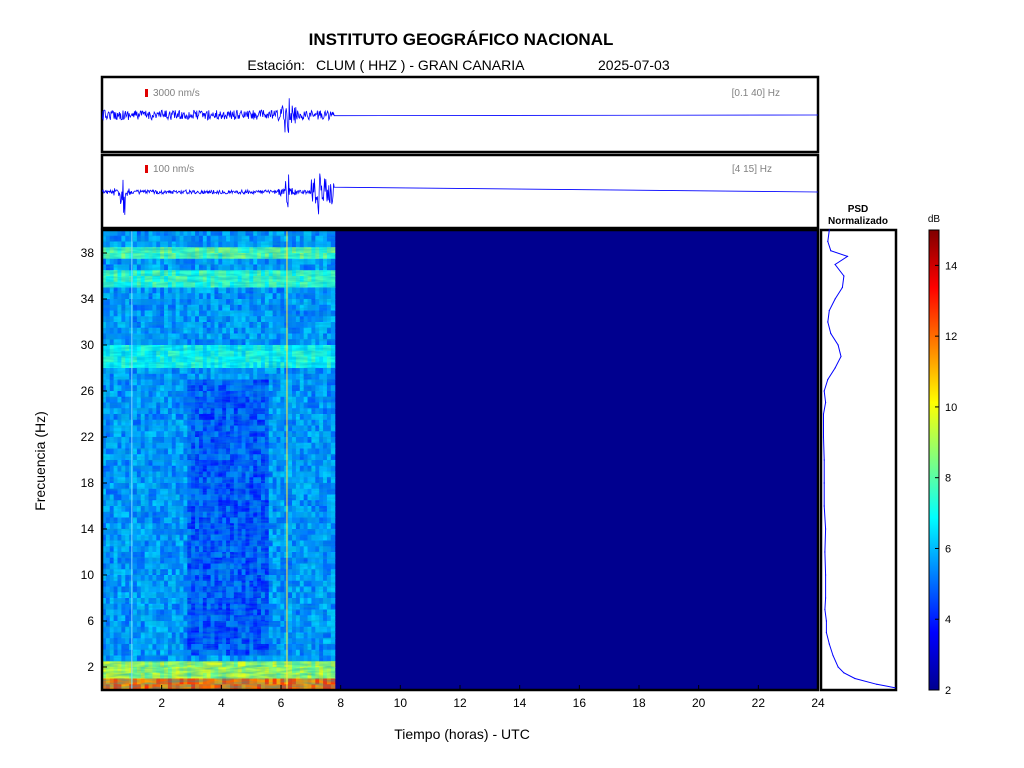 The height and width of the screenshot is (768, 1024). Describe the element at coordinates (948, 691) in the screenshot. I see `colorbar-tick-label: 2` at that location.